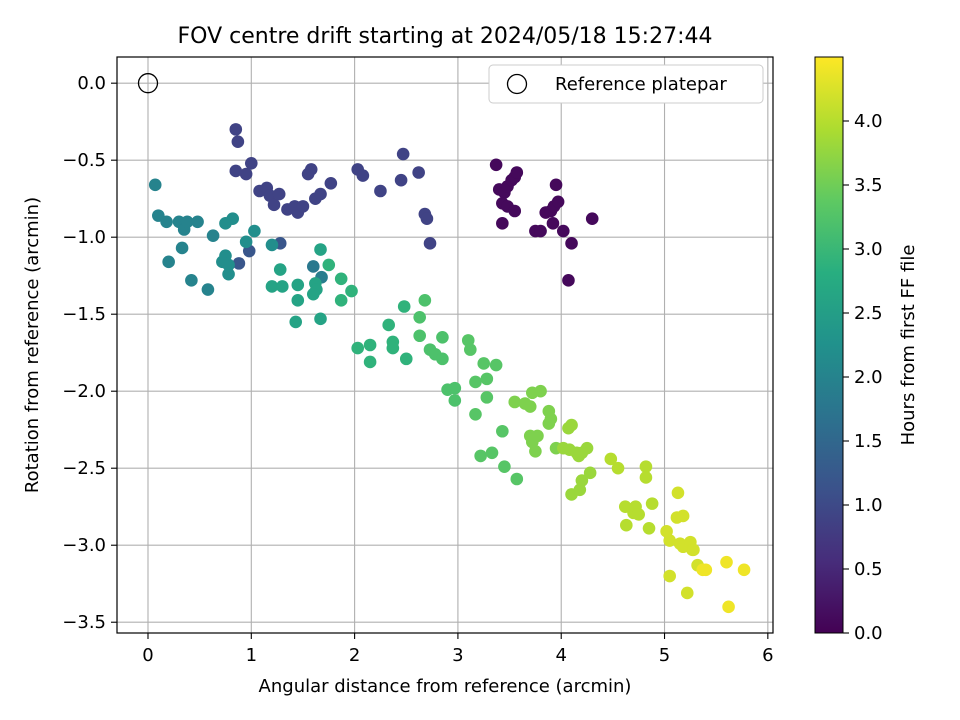 This screenshot has width=960, height=720. Describe the element at coordinates (829, 345) in the screenshot. I see `colorbar-gradient` at that location.